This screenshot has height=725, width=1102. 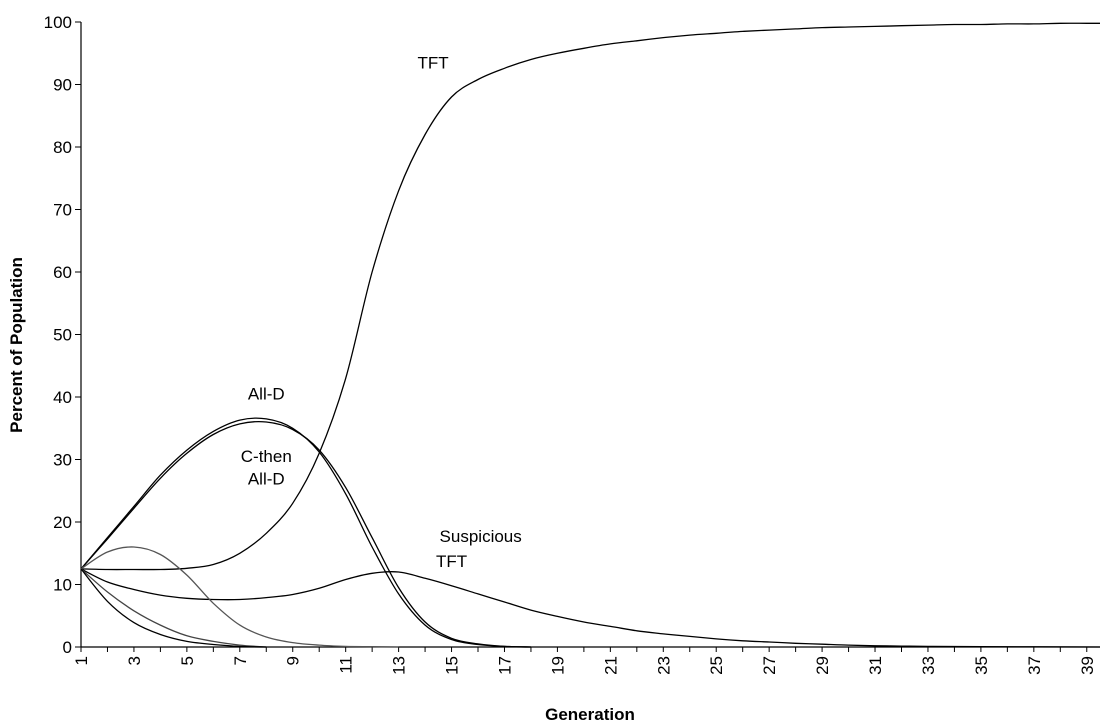 I want to click on y-tick-label: 100, so click(x=58, y=22).